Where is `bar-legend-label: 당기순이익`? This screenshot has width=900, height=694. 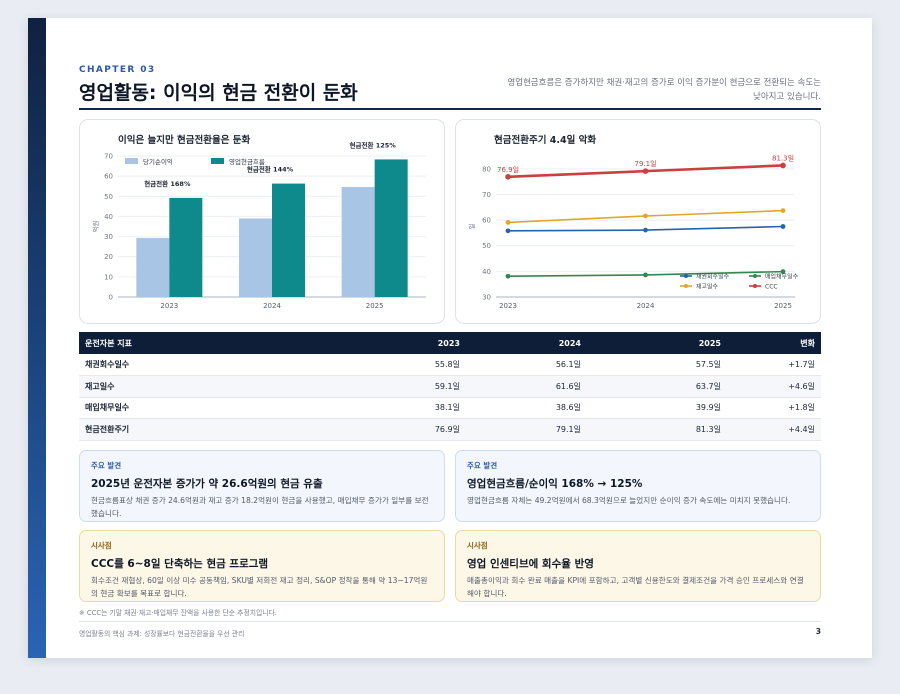
bar-legend-label: 당기순이익 is located at coordinates (158, 161).